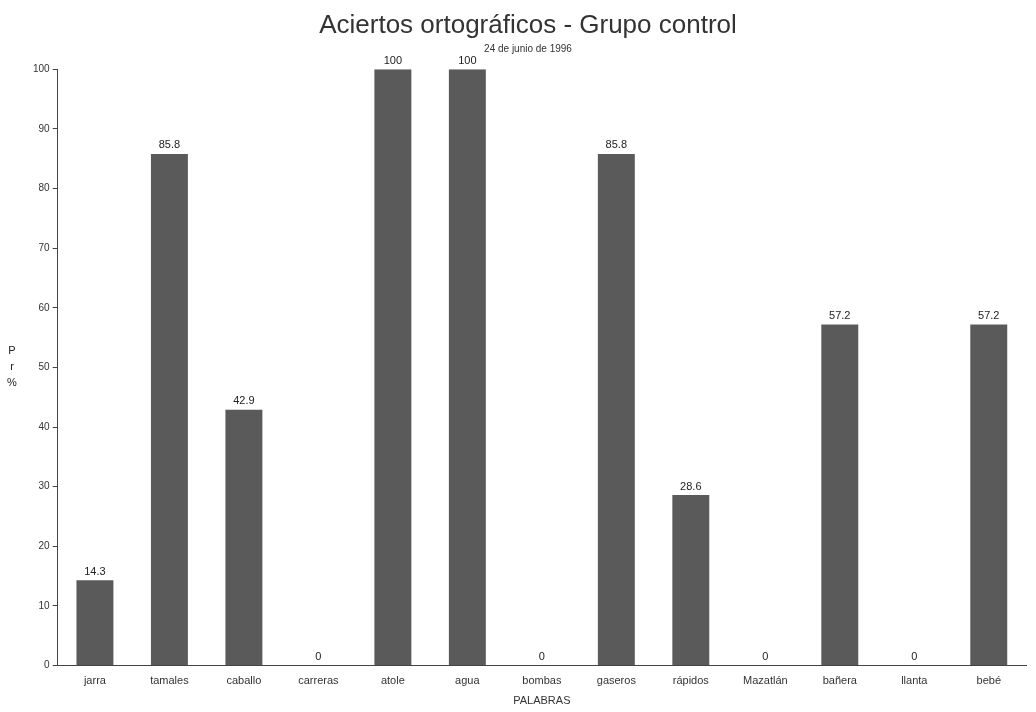  Describe the element at coordinates (44, 546) in the screenshot. I see `y-tick-label: 20` at that location.